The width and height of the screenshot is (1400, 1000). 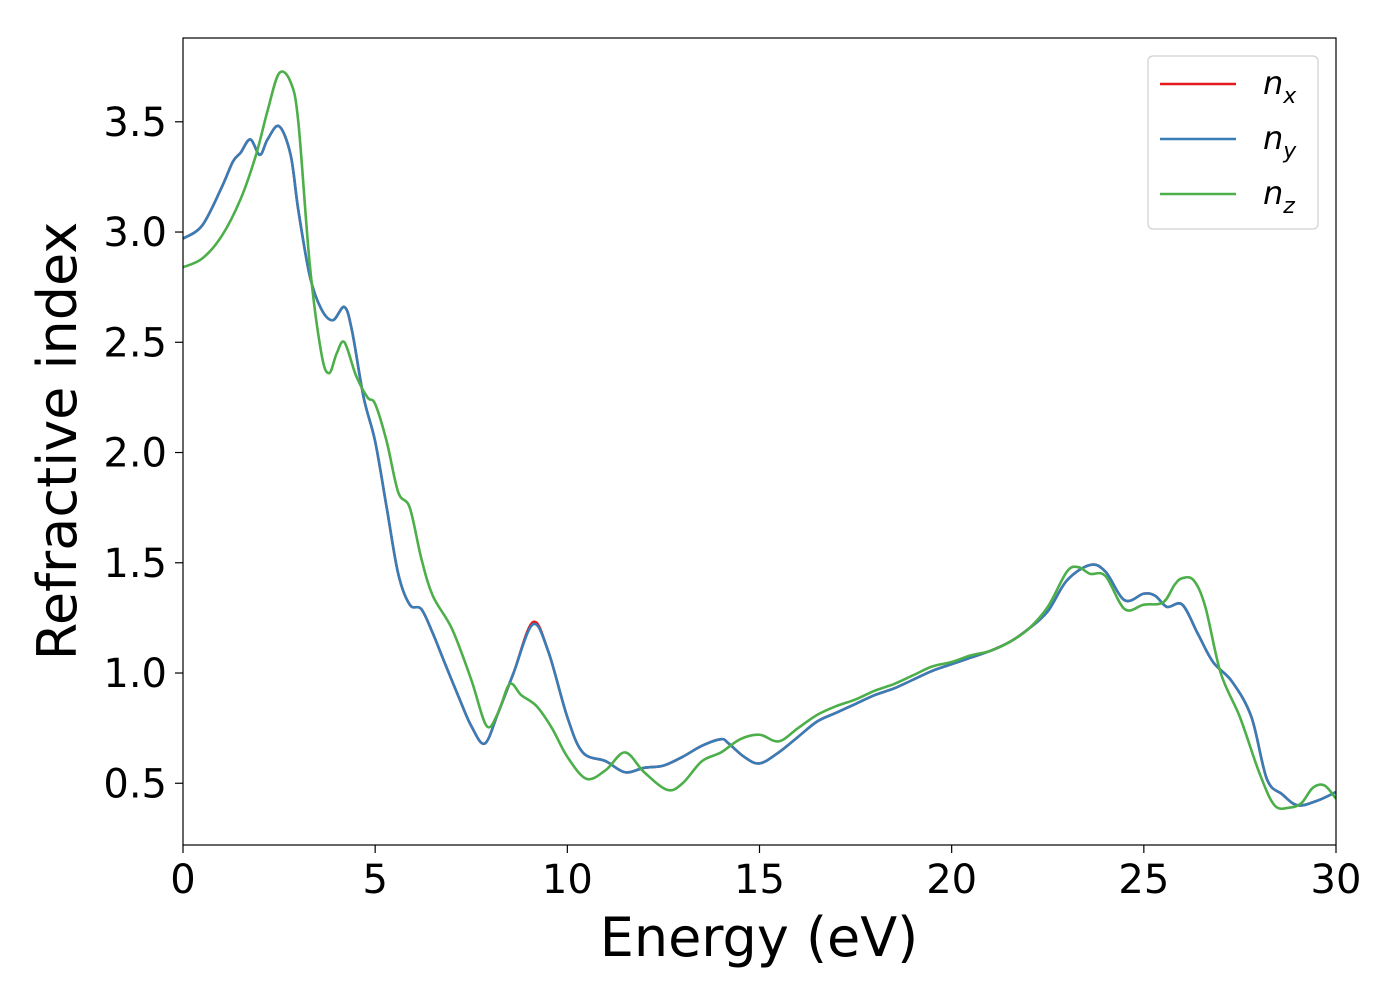 I want to click on legend-box, so click(x=1233, y=142).